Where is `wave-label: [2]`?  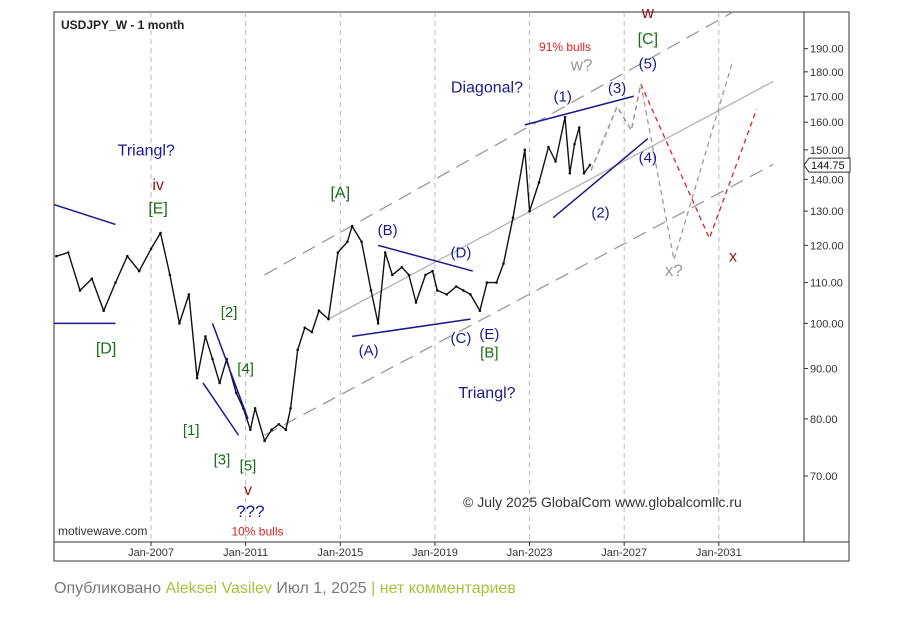 wave-label: [2] is located at coordinates (229, 312).